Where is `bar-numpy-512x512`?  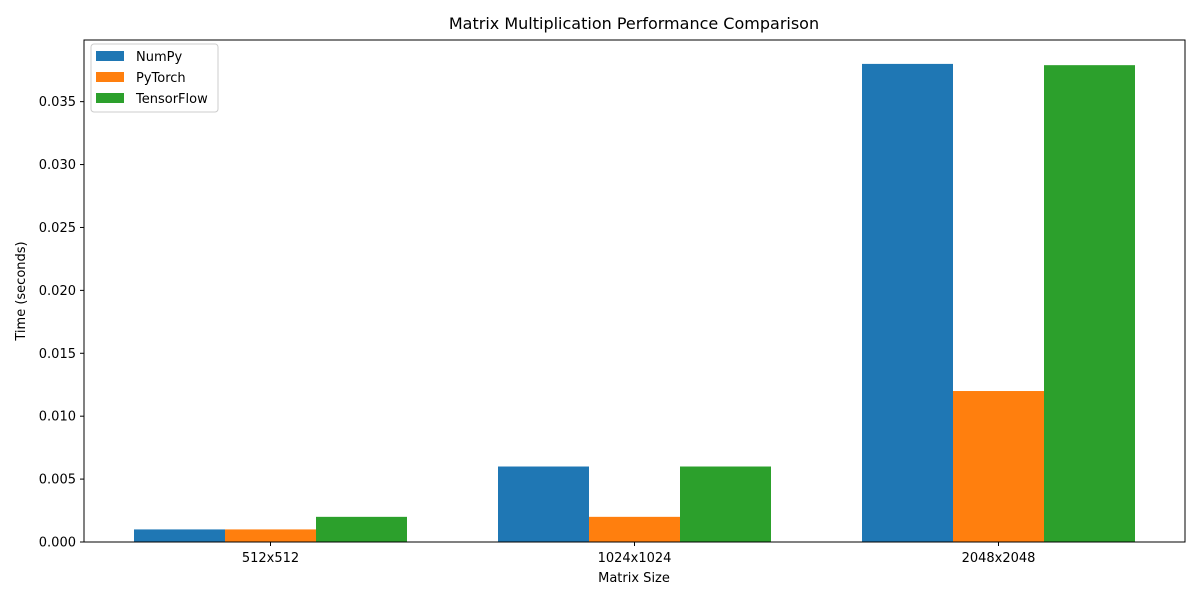 bar-numpy-512x512 is located at coordinates (179, 535).